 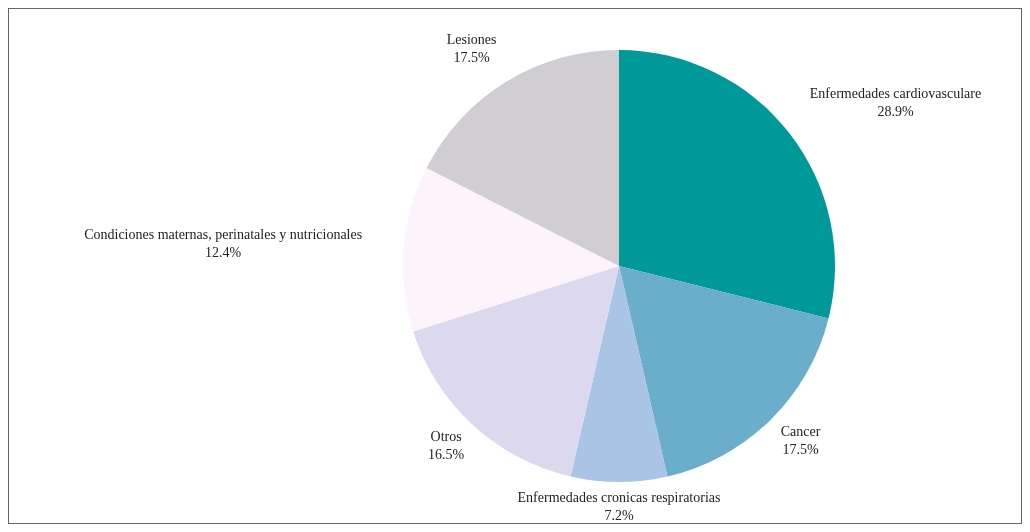 I want to click on slice-label: Lesiones, so click(x=471, y=39).